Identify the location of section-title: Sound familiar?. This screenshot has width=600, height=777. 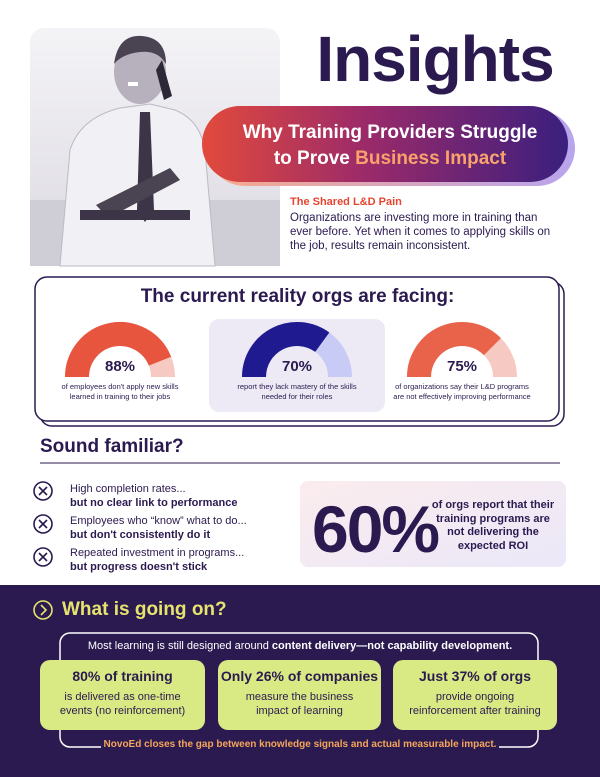
(112, 446).